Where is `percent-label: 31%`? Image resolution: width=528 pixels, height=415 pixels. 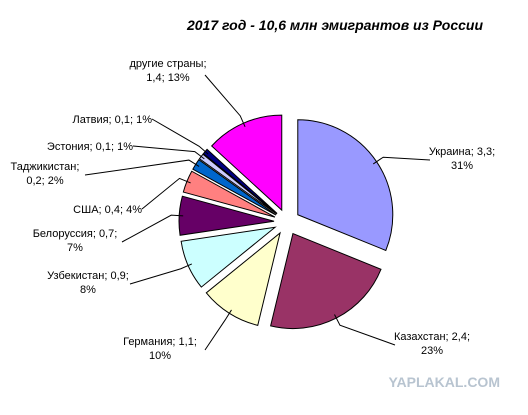
percent-label: 31% is located at coordinates (462, 166).